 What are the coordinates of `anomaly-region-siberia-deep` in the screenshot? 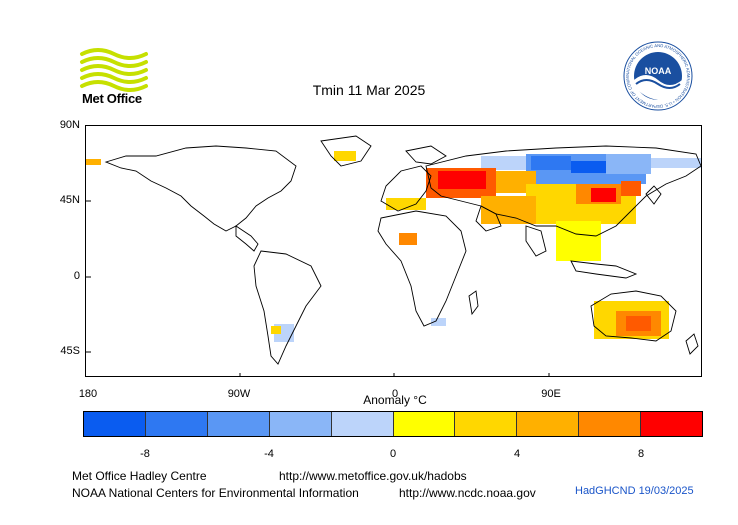 It's located at (588, 167).